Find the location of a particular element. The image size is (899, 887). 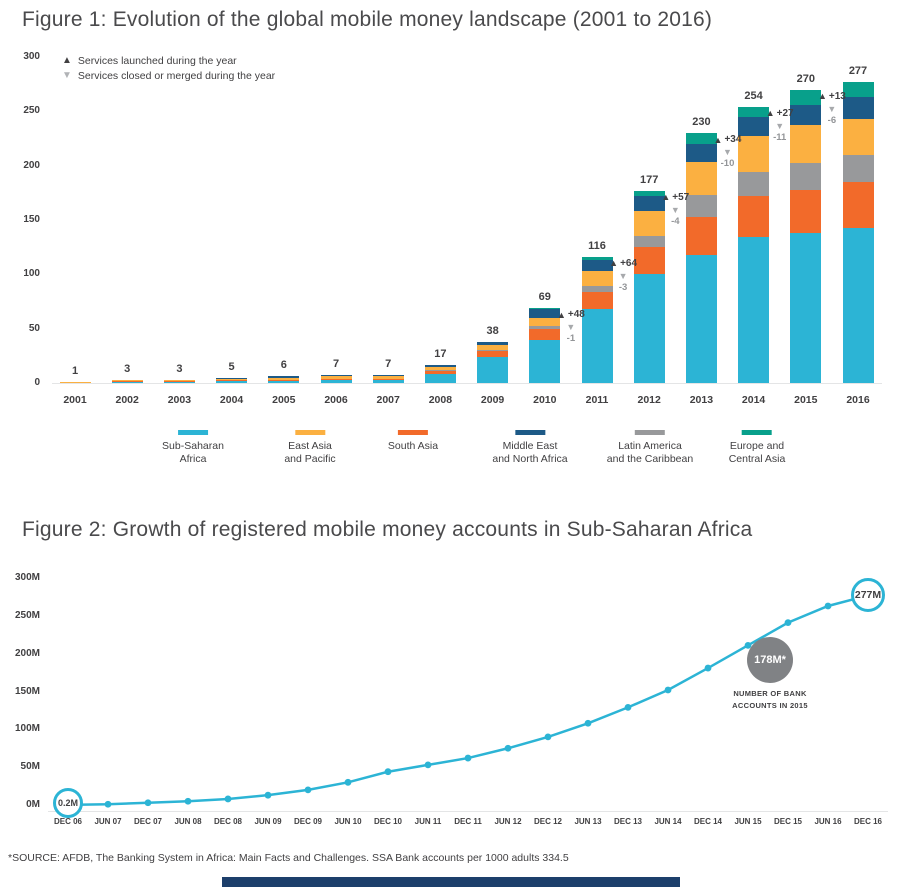

change-annotation: ▲ +27 ▼ -11 is located at coordinates (780, 125).